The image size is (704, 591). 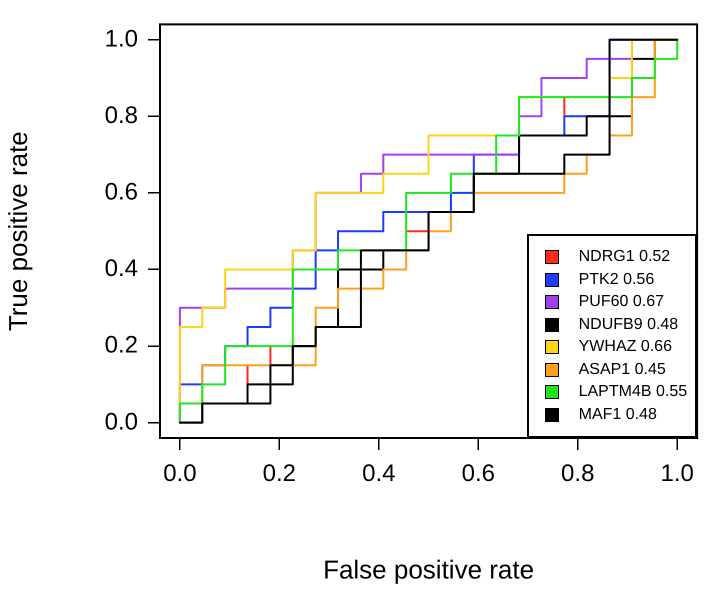 What do you see at coordinates (121, 115) in the screenshot?
I see `y-tick-label: 0.8` at bounding box center [121, 115].